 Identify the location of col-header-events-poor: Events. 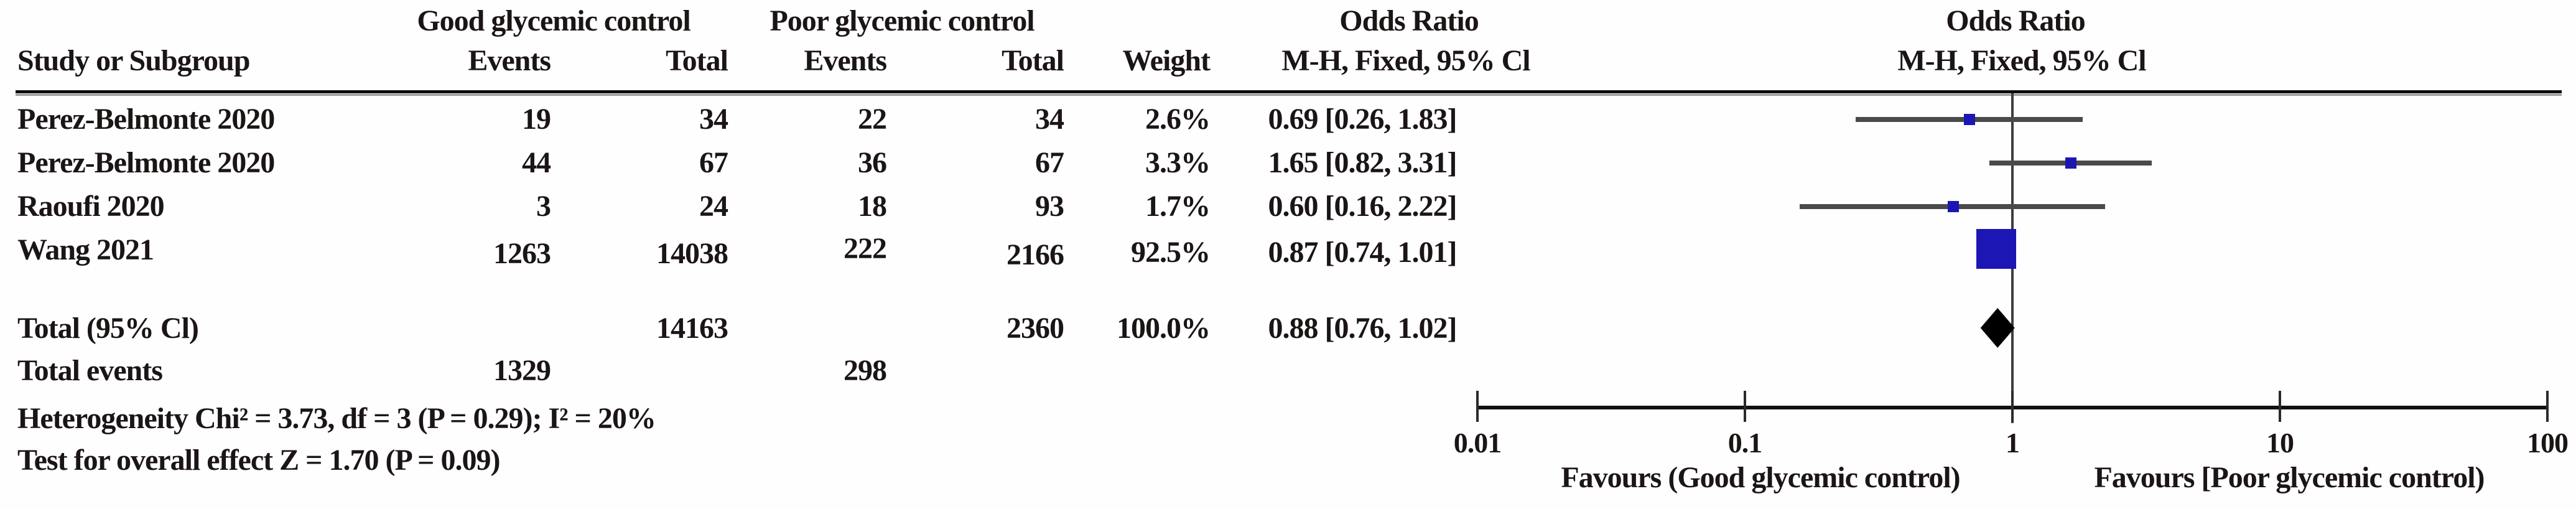
(845, 60).